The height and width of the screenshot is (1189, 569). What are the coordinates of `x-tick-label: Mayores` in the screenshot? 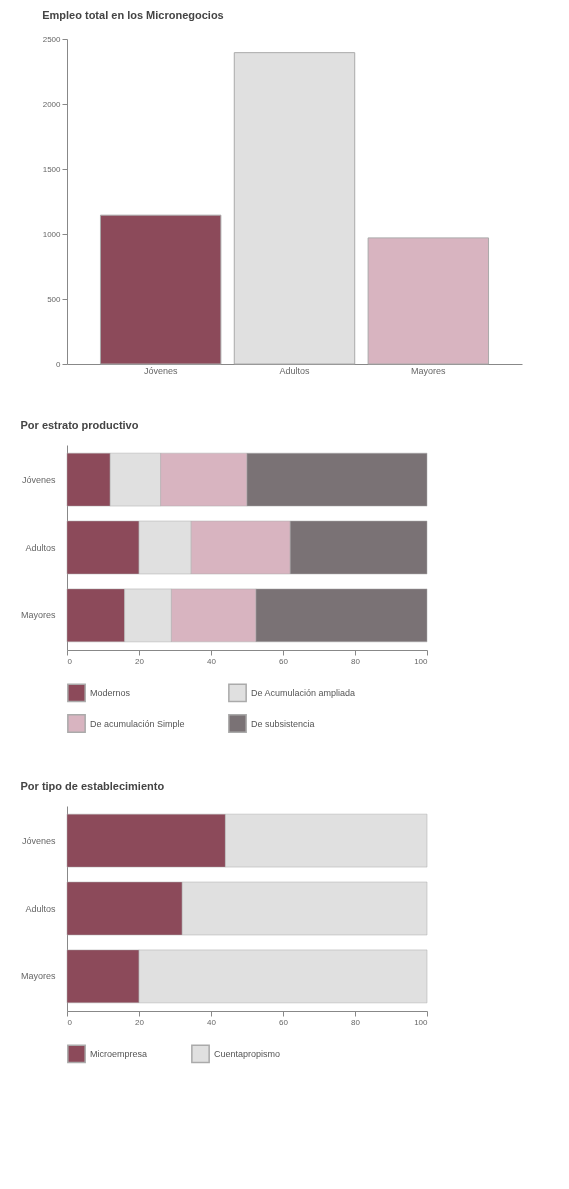 It's located at (429, 370).